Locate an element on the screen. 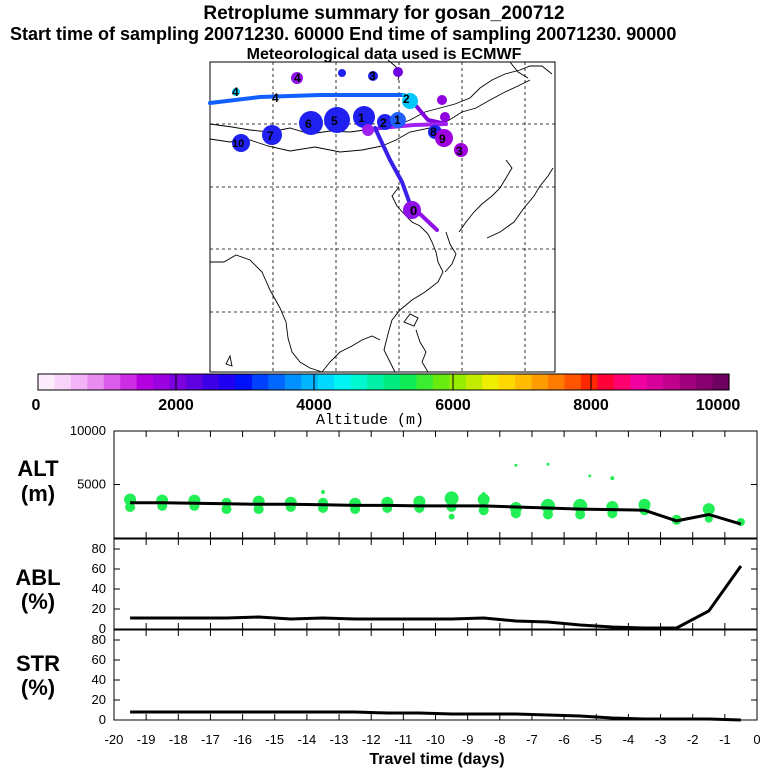  x-axis-title: Travel time (days) is located at coordinates (436, 759).